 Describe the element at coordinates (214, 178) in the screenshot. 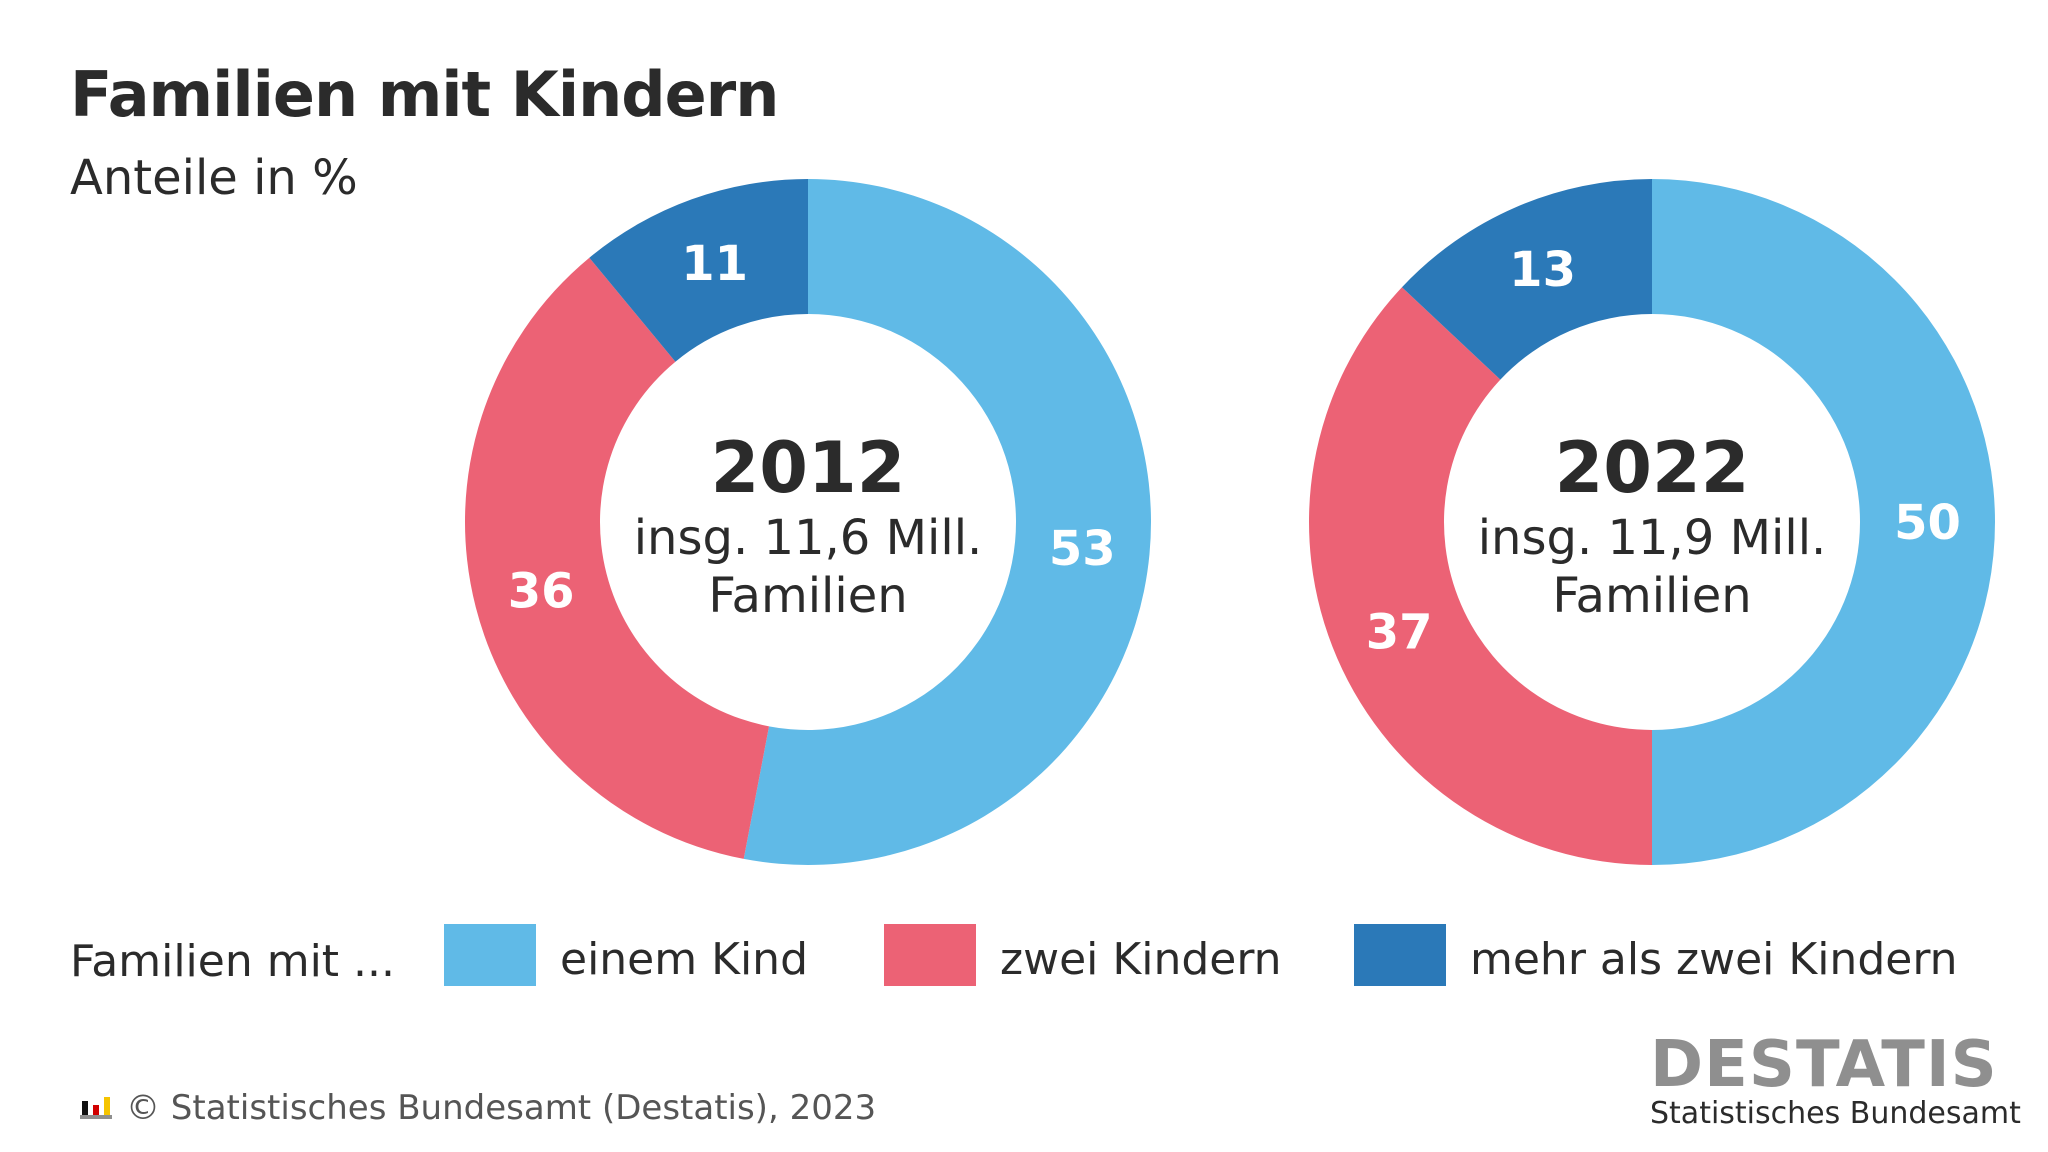

I see `chart-subtitle: Anteile in %` at that location.